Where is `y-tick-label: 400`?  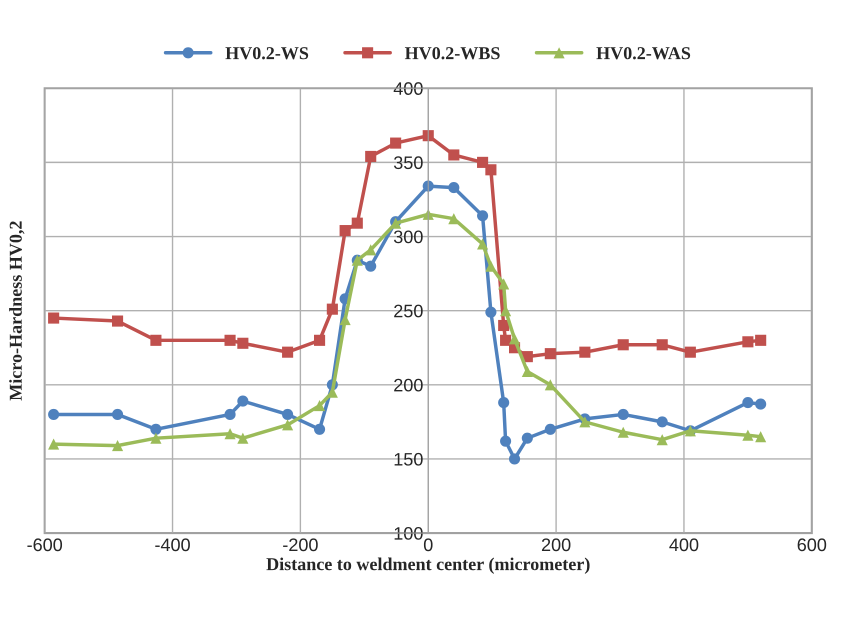 y-tick-label: 400 is located at coordinates (408, 88).